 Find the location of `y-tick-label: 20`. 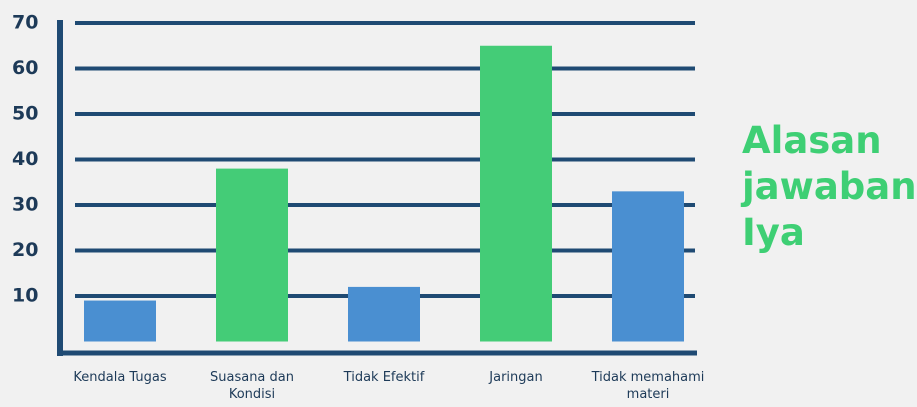

y-tick-label: 20 is located at coordinates (25, 250).